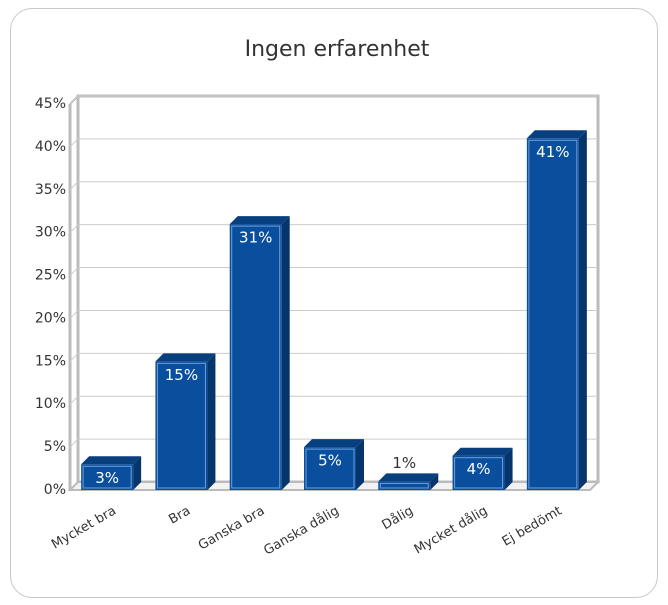  I want to click on value-label: 1%, so click(404, 463).